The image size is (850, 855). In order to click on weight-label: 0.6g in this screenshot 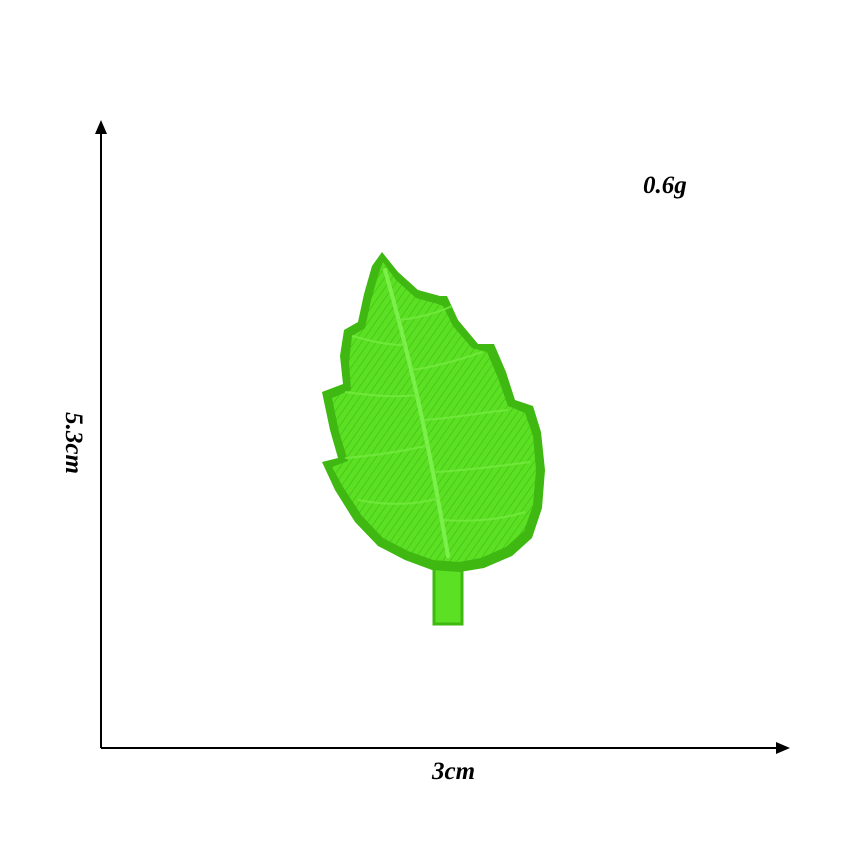, I will do `click(665, 185)`.